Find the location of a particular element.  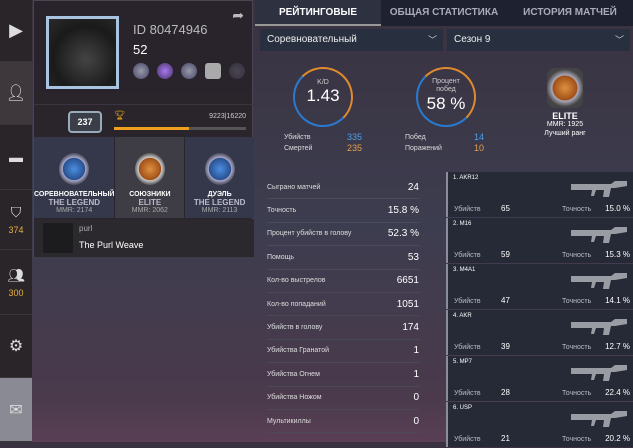

sidebar-item-settings: ⚙ is located at coordinates (16, 346).